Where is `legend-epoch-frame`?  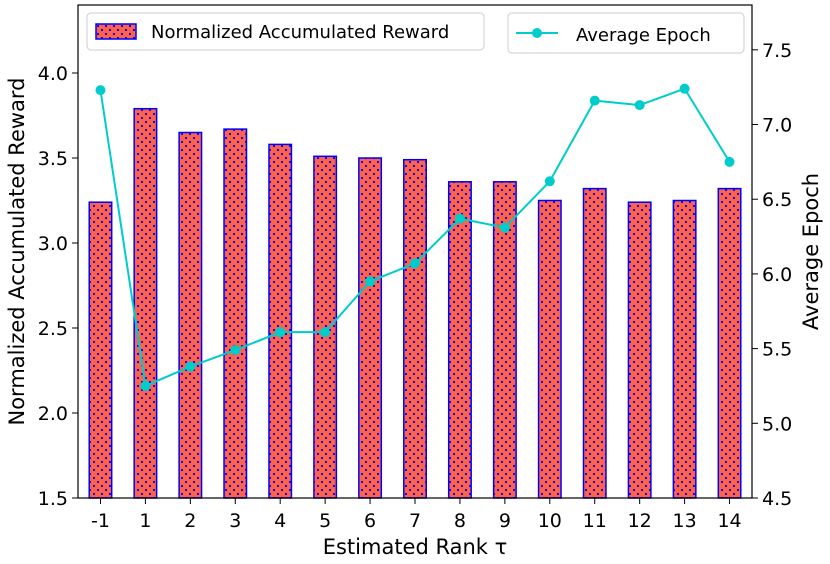 legend-epoch-frame is located at coordinates (626, 33).